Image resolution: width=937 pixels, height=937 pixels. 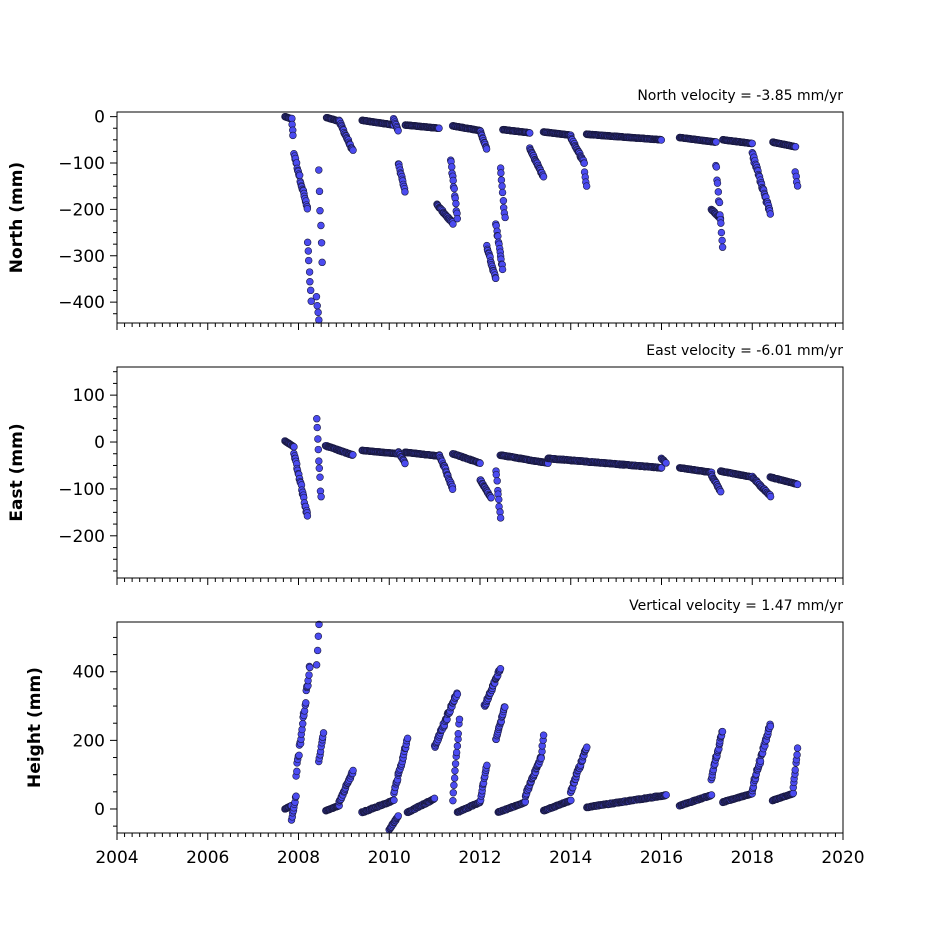 I want to click on x-tick-label: 2010, so click(x=389, y=858).